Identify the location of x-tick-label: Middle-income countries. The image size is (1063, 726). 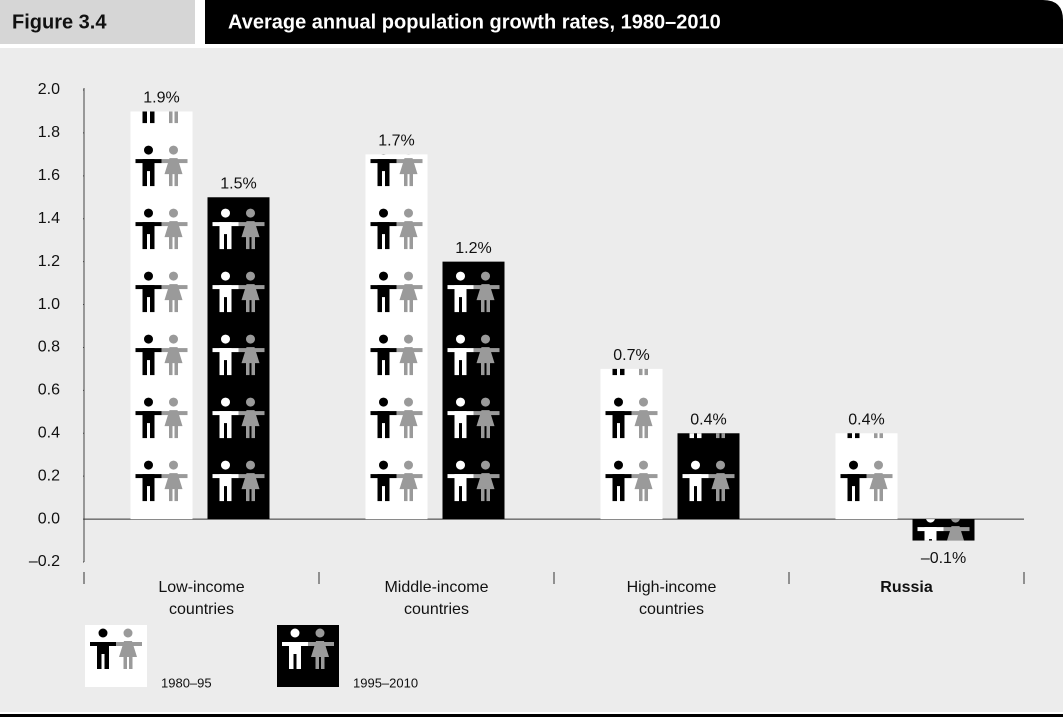
(436, 598).